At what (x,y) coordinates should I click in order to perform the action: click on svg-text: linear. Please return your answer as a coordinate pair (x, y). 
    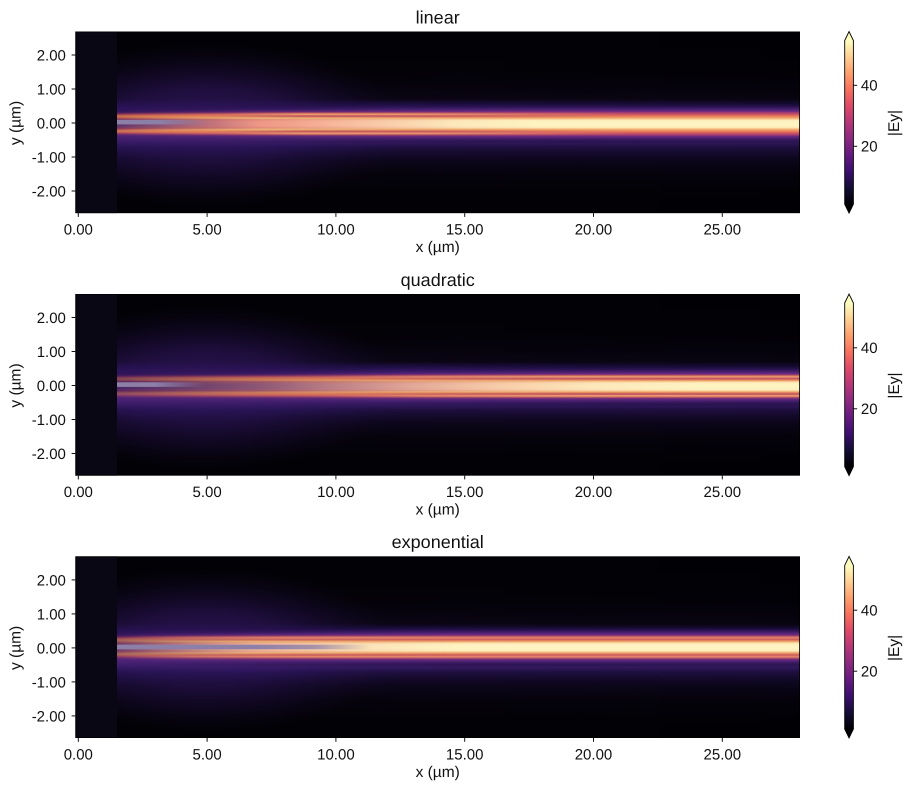
    Looking at the image, I should click on (438, 17).